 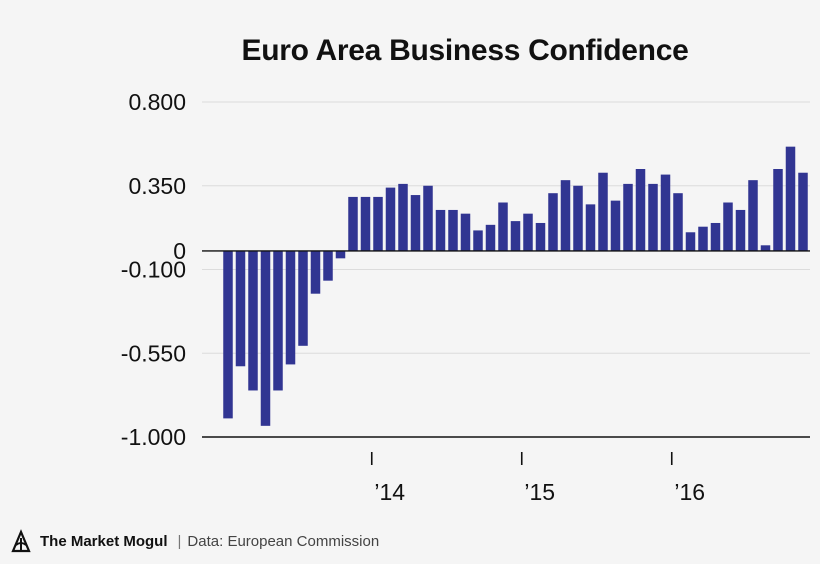 I want to click on brand-name: The Market Mogul, so click(x=104, y=541).